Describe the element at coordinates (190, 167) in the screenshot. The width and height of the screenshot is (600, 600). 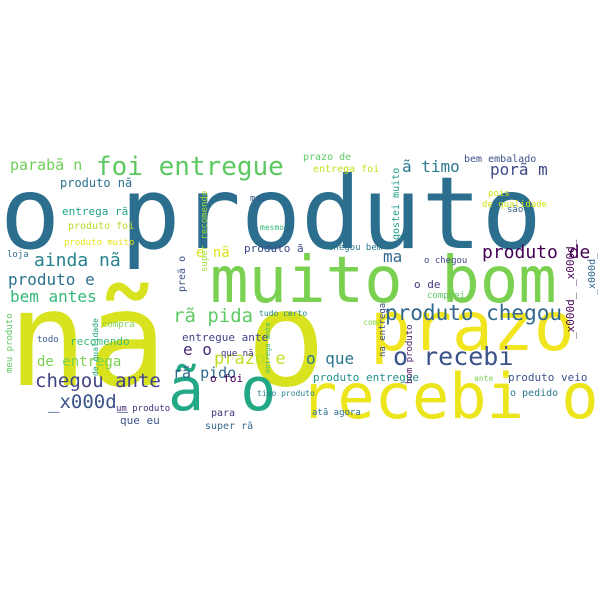
I see `cloud-word-foi-entregue: foi entregue` at that location.